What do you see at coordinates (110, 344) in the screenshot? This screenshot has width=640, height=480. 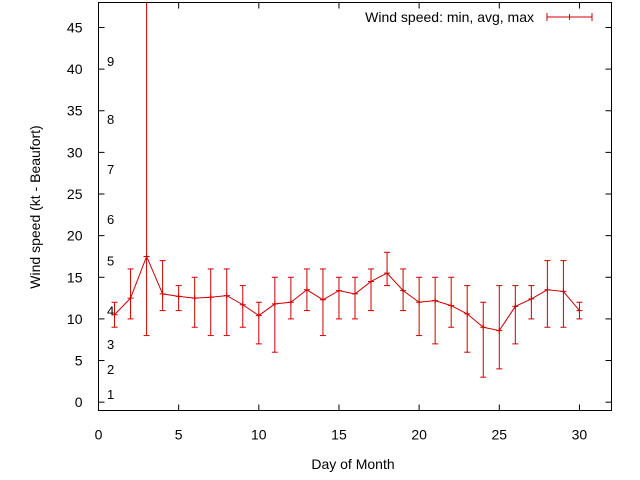 I see `beaufort-label: 3` at bounding box center [110, 344].